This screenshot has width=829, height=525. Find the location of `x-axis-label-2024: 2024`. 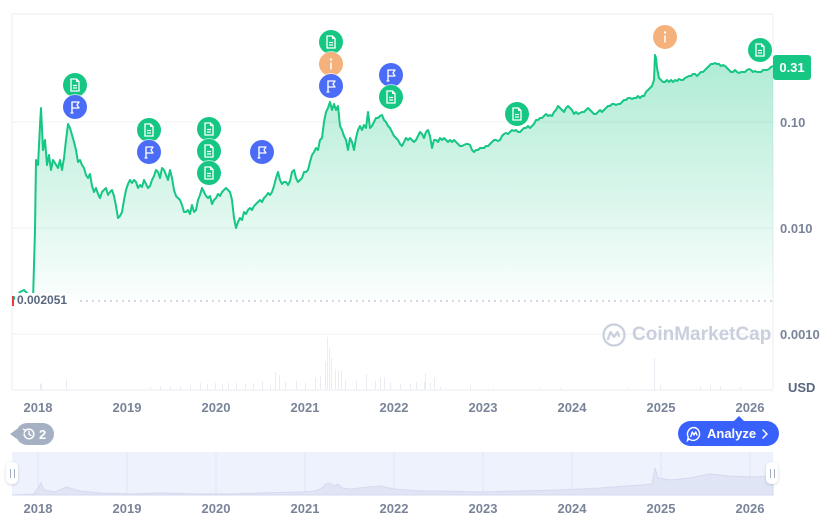

x-axis-label-2024: 2024 is located at coordinates (572, 407).